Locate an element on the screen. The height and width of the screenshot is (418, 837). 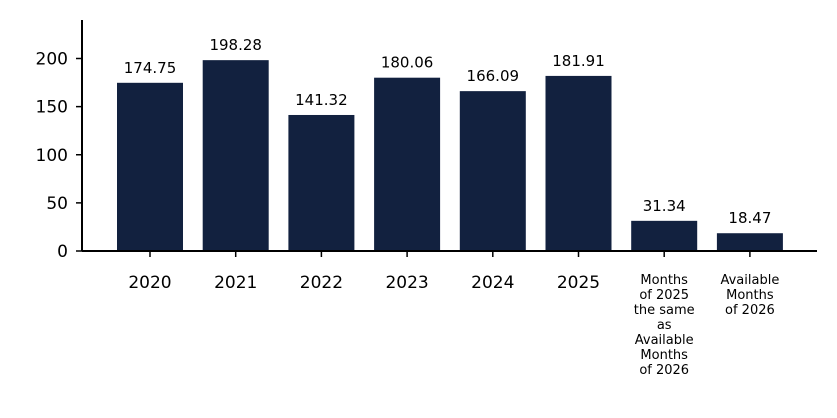
x-tick-label: Available Months of 2026 is located at coordinates (749, 295).